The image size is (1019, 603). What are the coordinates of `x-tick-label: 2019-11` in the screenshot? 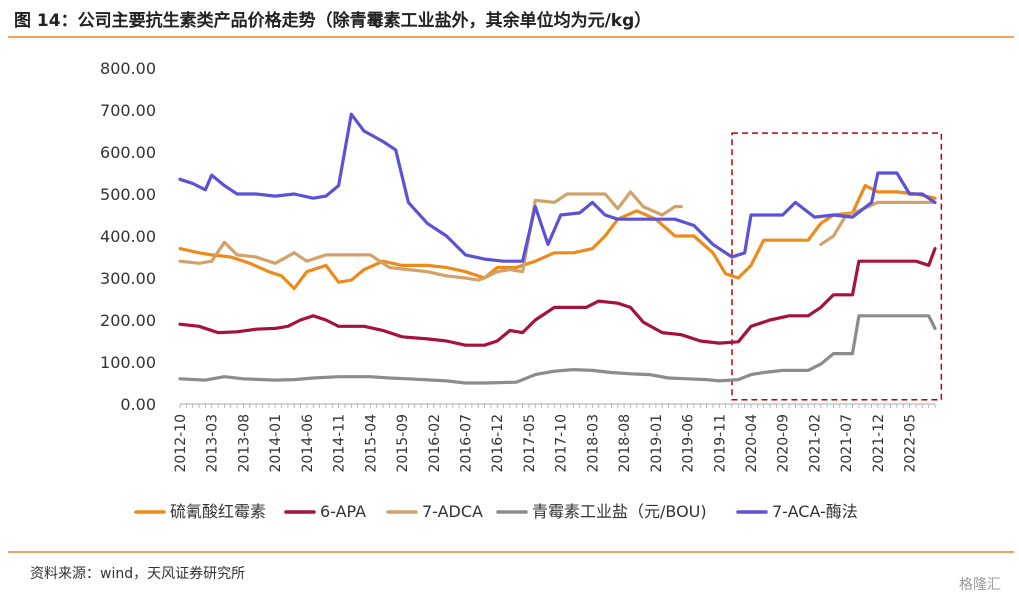 It's located at (720, 443).